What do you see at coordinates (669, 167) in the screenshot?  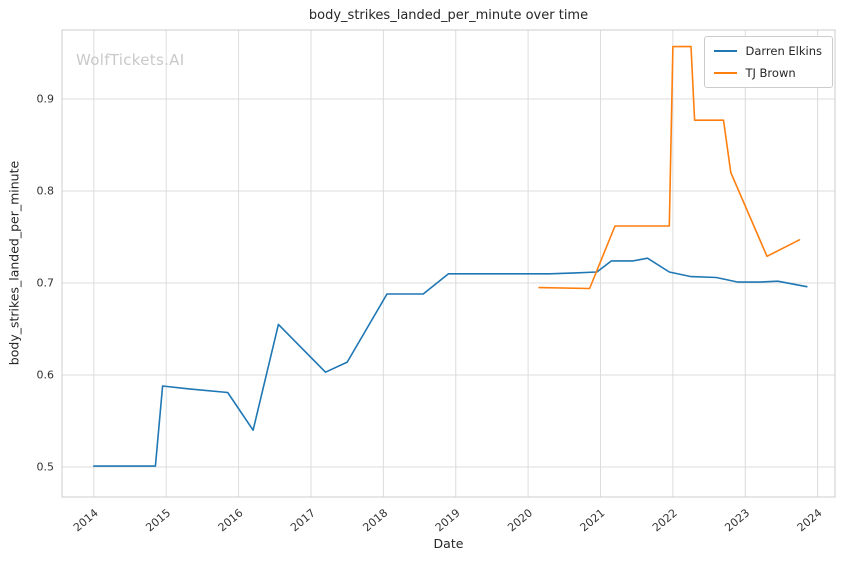 I see `series-line-tj-brown` at bounding box center [669, 167].